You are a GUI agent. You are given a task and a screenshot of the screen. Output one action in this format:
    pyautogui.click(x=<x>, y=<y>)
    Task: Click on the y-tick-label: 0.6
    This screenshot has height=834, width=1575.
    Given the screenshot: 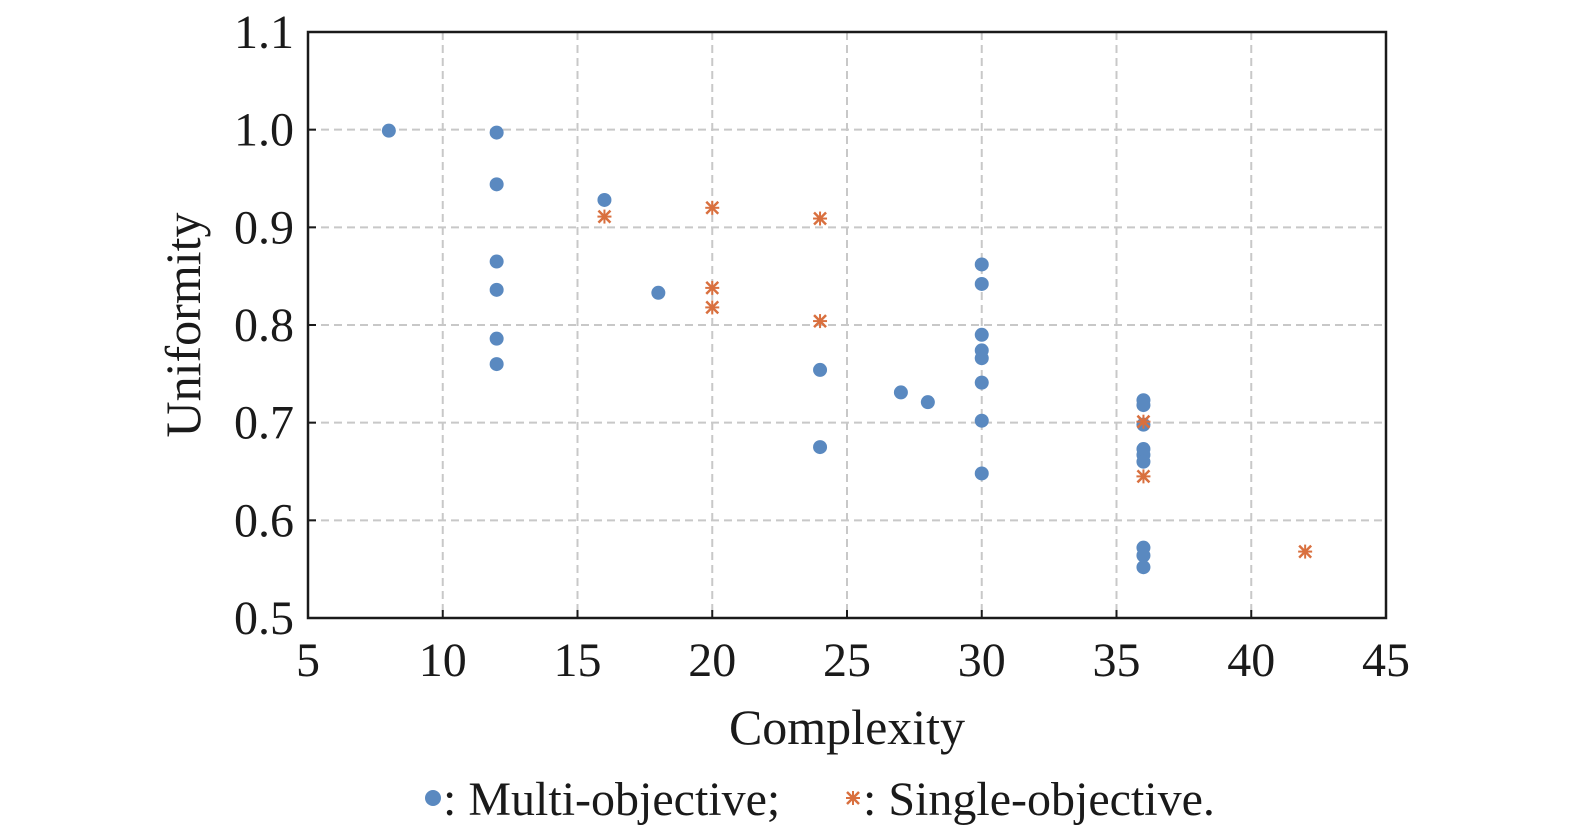 What is the action you would take?
    pyautogui.click(x=264, y=520)
    